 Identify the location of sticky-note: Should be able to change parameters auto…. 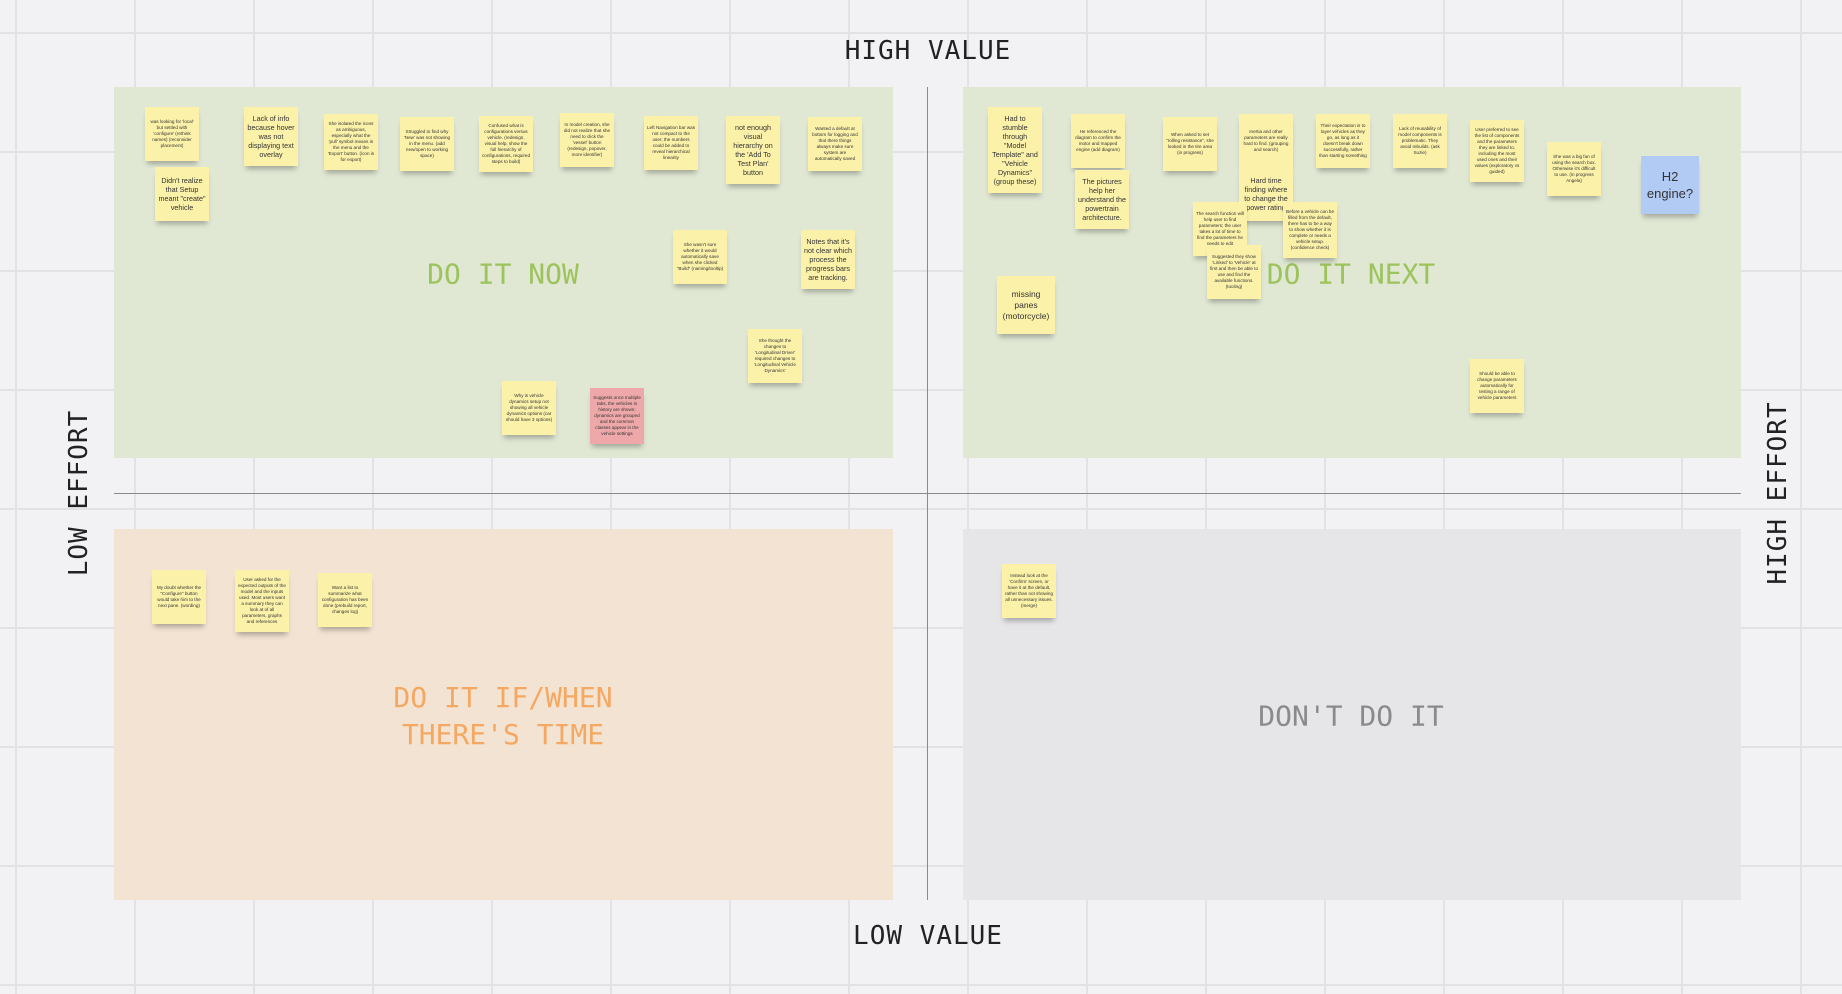
(1497, 386).